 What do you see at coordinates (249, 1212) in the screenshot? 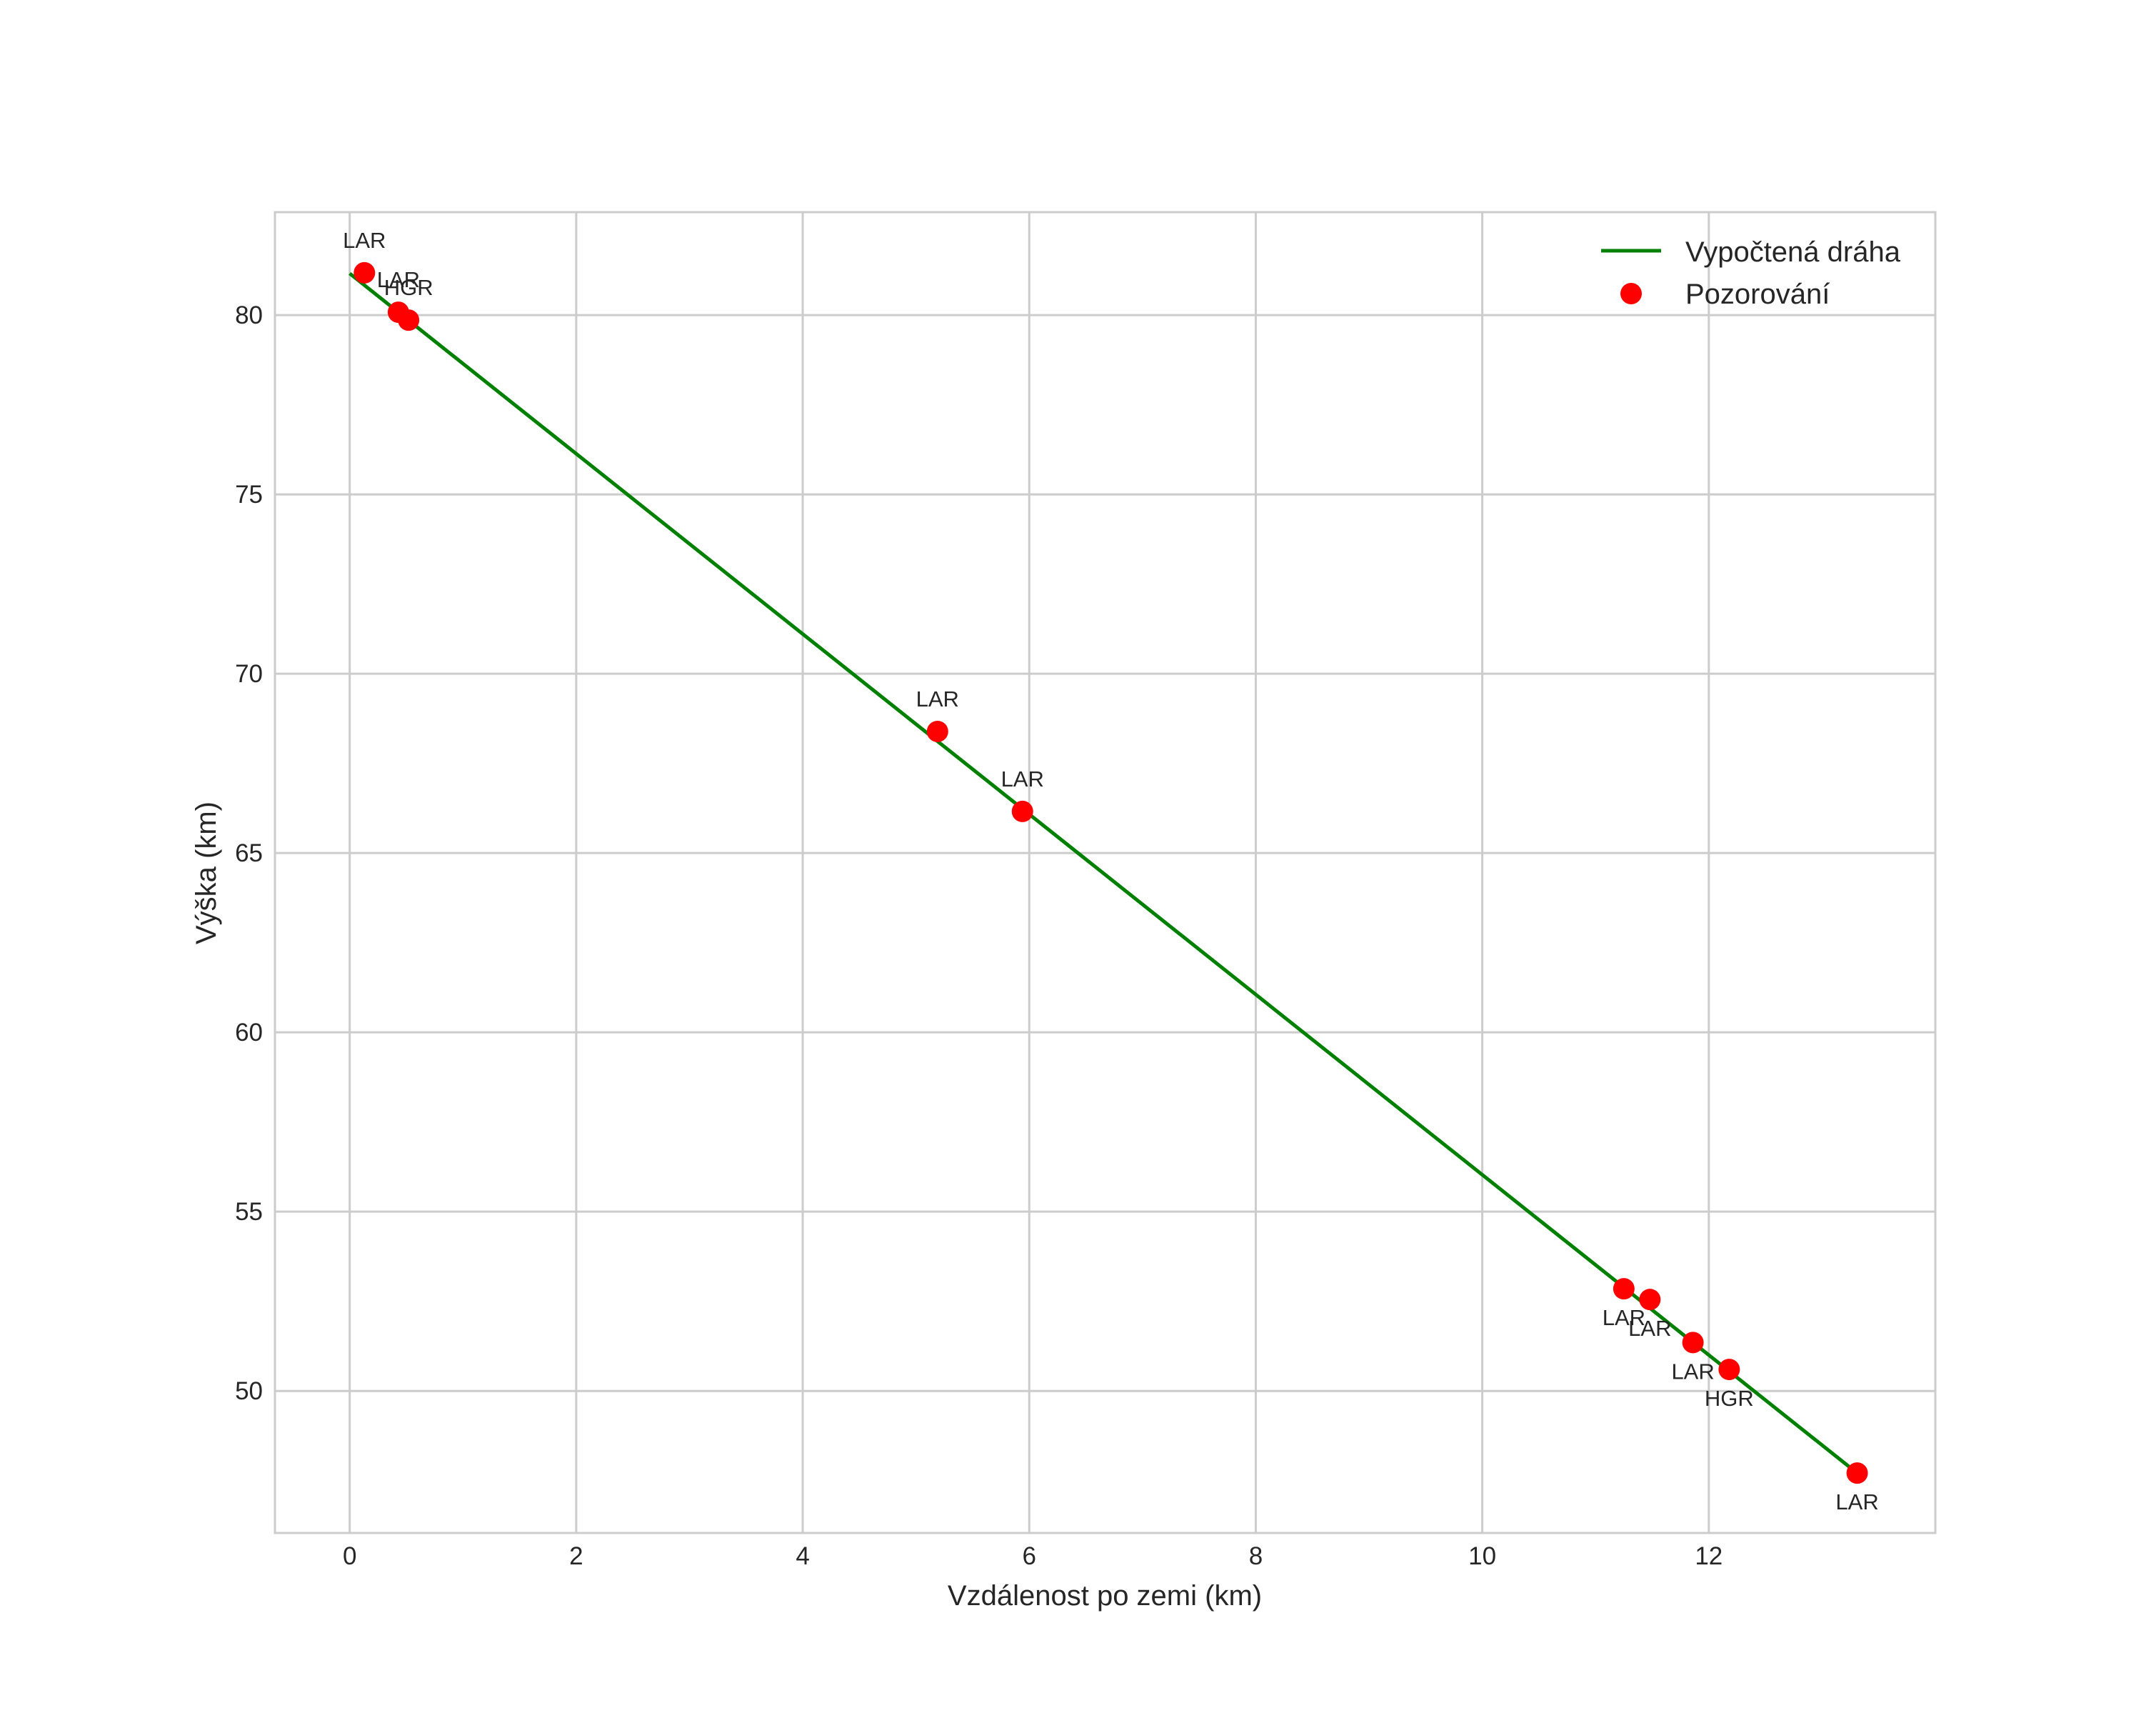
I see `y-tick-label: 55` at bounding box center [249, 1212].